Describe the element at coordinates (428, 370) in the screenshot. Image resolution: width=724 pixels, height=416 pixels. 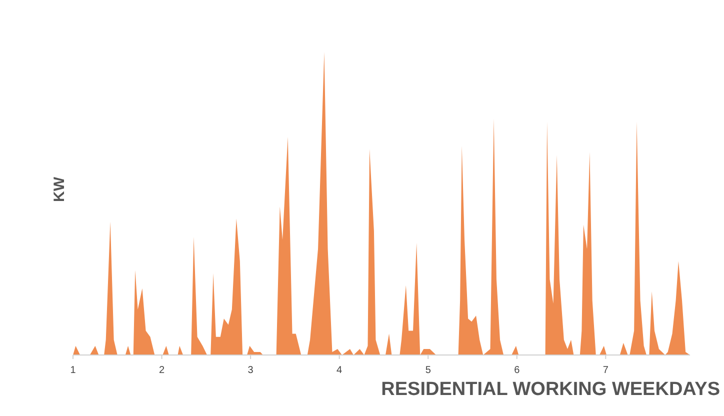
I see `x-tick-label: 5` at that location.